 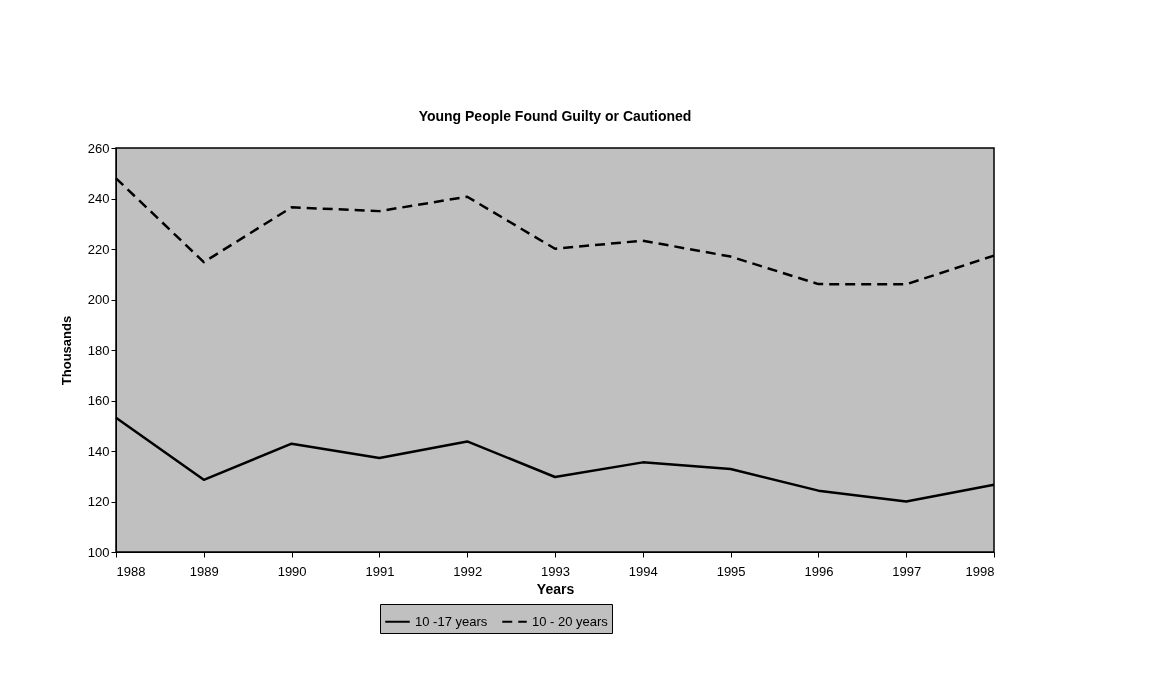 I want to click on y-tick-label: 120, so click(x=98, y=501).